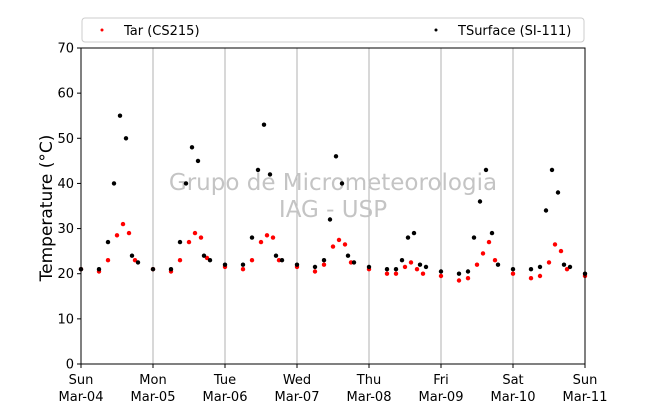 Image resolution: width=650 pixels, height=409 pixels. Describe the element at coordinates (585, 397) in the screenshot. I see `x-tick-date: Mar-11` at that location.